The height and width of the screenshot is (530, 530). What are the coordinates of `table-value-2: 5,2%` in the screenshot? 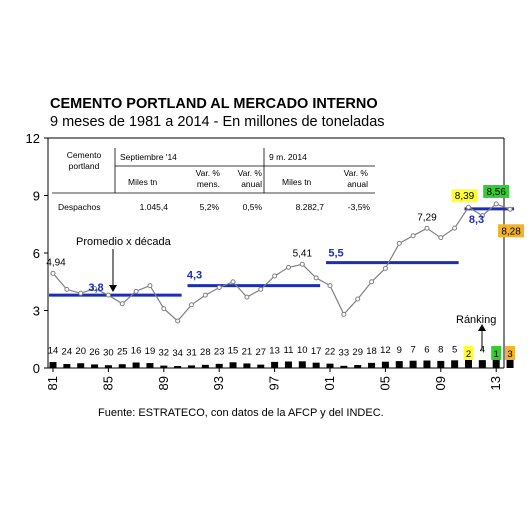 It's located at (210, 207).